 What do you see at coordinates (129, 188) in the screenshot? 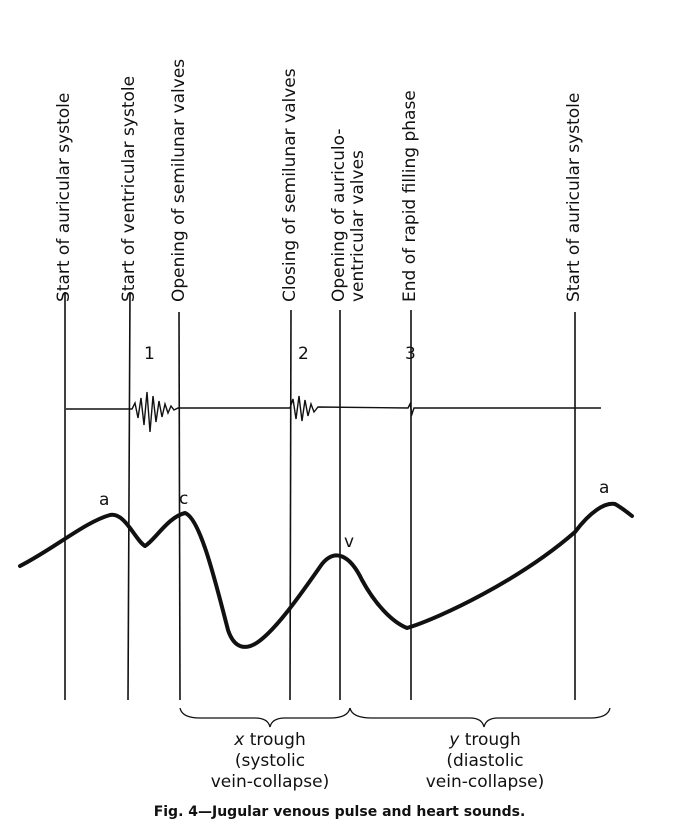
I see `label-start-ventricular-systole: Start of ventricular systole` at bounding box center [129, 188].